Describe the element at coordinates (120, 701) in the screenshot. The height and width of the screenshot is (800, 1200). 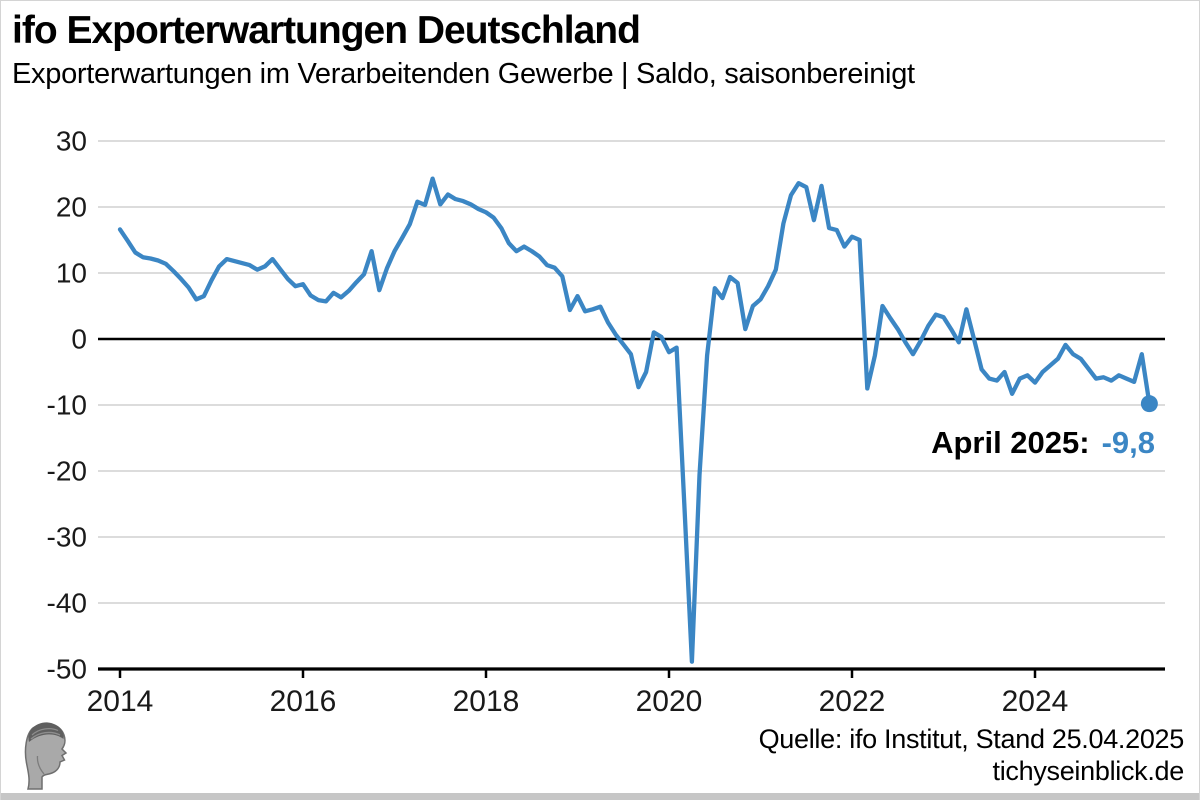
I see `x-tick-label: 2014` at that location.